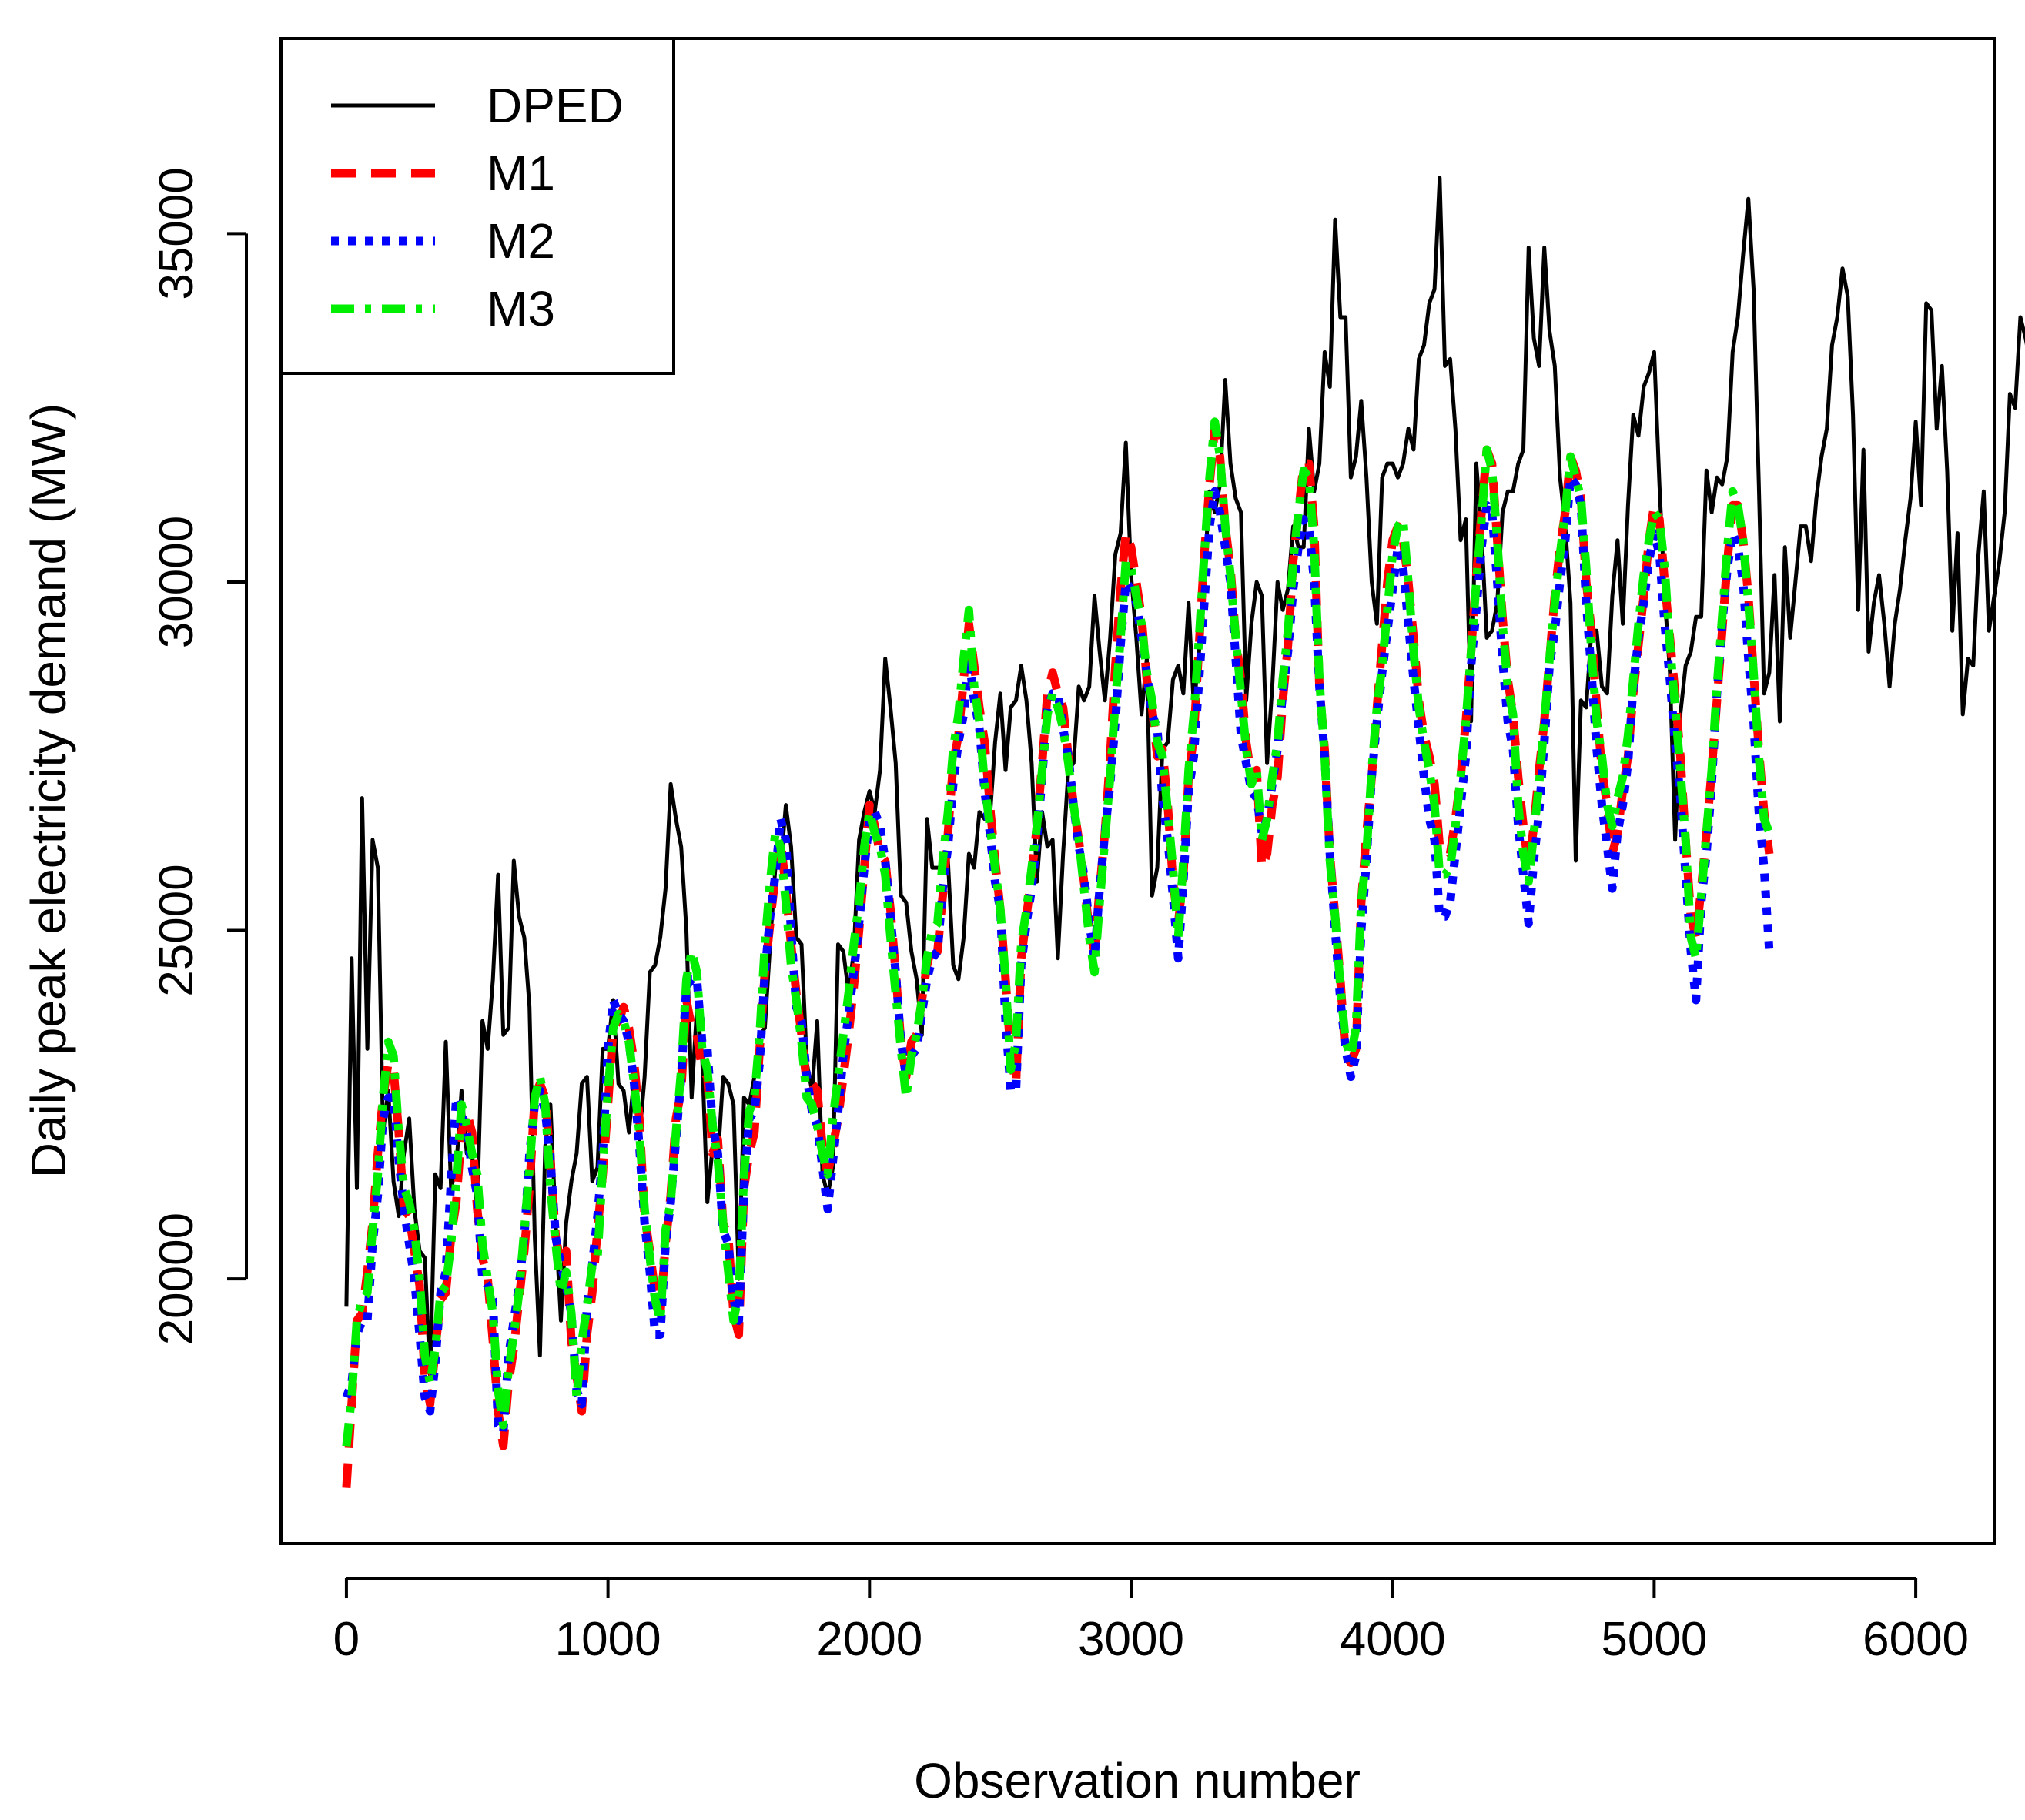  I want to click on legend-box, so click(477, 206).